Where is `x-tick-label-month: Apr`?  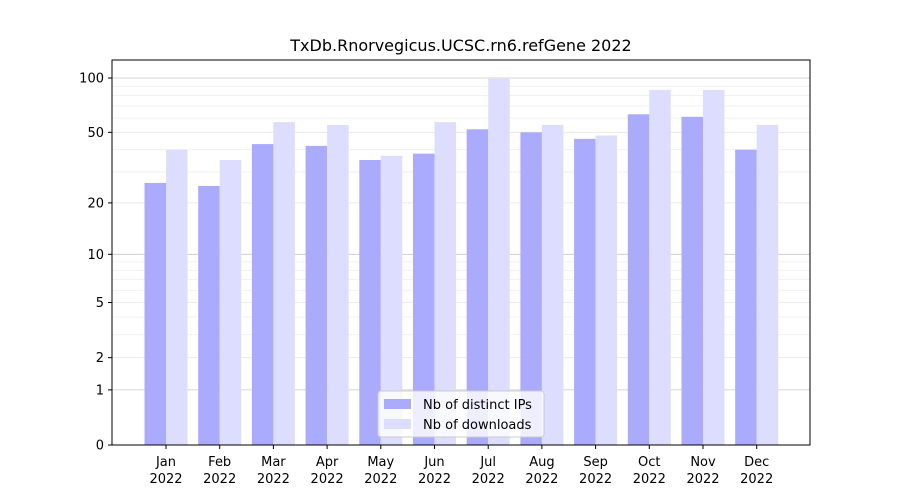 x-tick-label-month: Apr is located at coordinates (327, 462).